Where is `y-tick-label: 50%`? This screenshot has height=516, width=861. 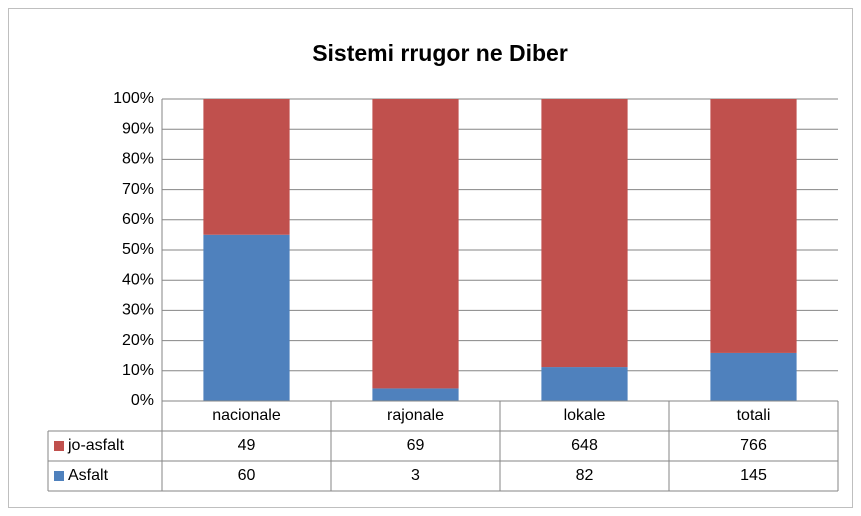 y-tick-label: 50% is located at coordinates (138, 249).